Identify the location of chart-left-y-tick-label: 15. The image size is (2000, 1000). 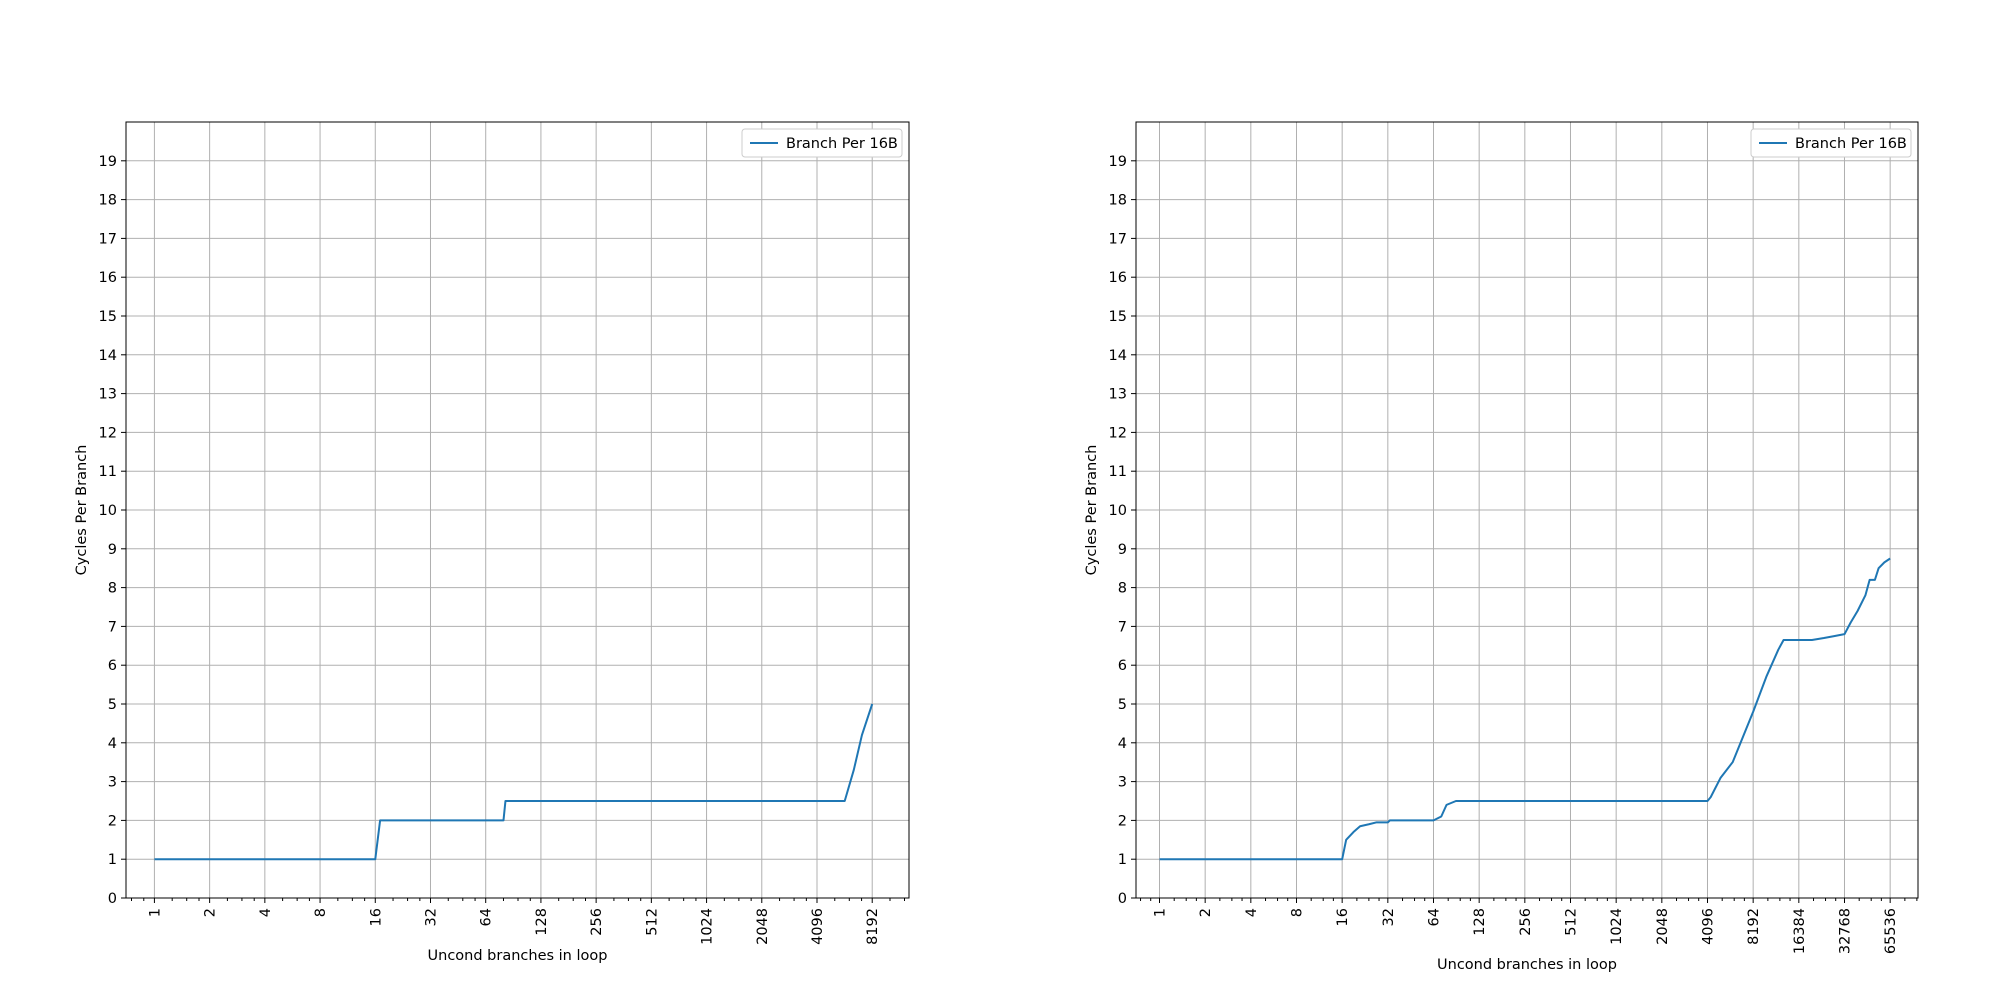
(108, 317).